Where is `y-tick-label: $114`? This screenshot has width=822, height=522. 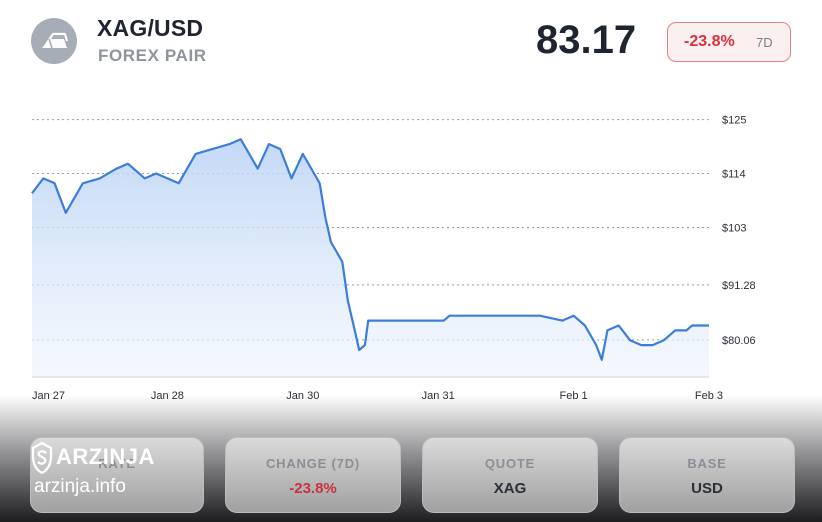 y-tick-label: $114 is located at coordinates (734, 175).